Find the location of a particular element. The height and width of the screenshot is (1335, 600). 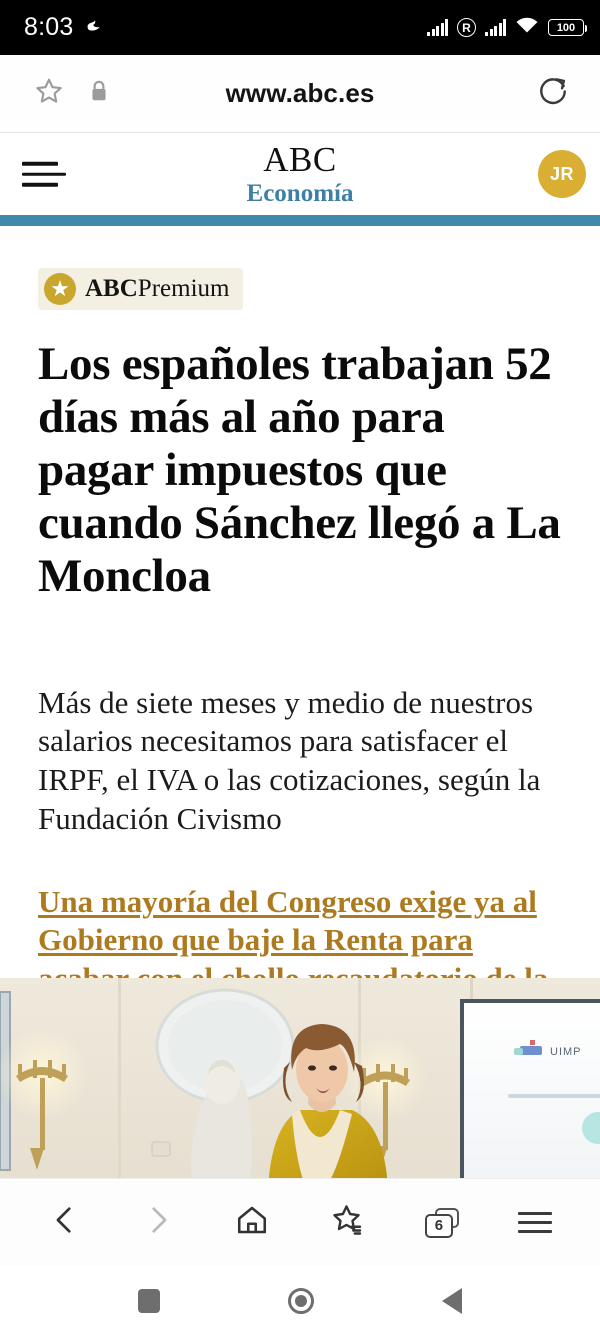

signal-bars-icon is located at coordinates (437, 27).